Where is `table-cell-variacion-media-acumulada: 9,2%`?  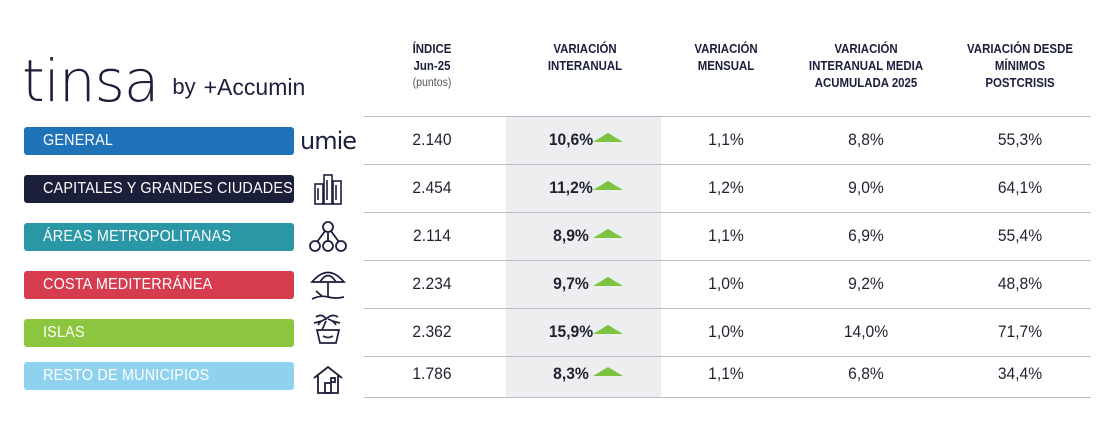
table-cell-variacion-media-acumulada: 9,2% is located at coordinates (866, 283).